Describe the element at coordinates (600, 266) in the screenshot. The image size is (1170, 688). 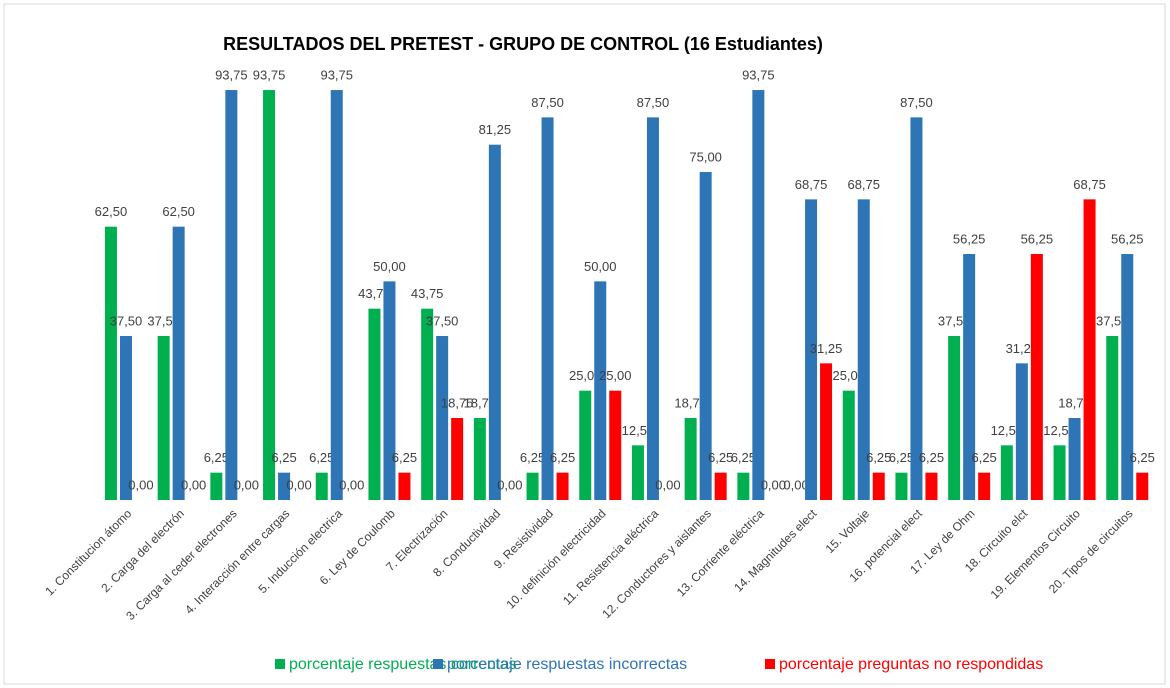
I see `value-label: 50,00` at that location.